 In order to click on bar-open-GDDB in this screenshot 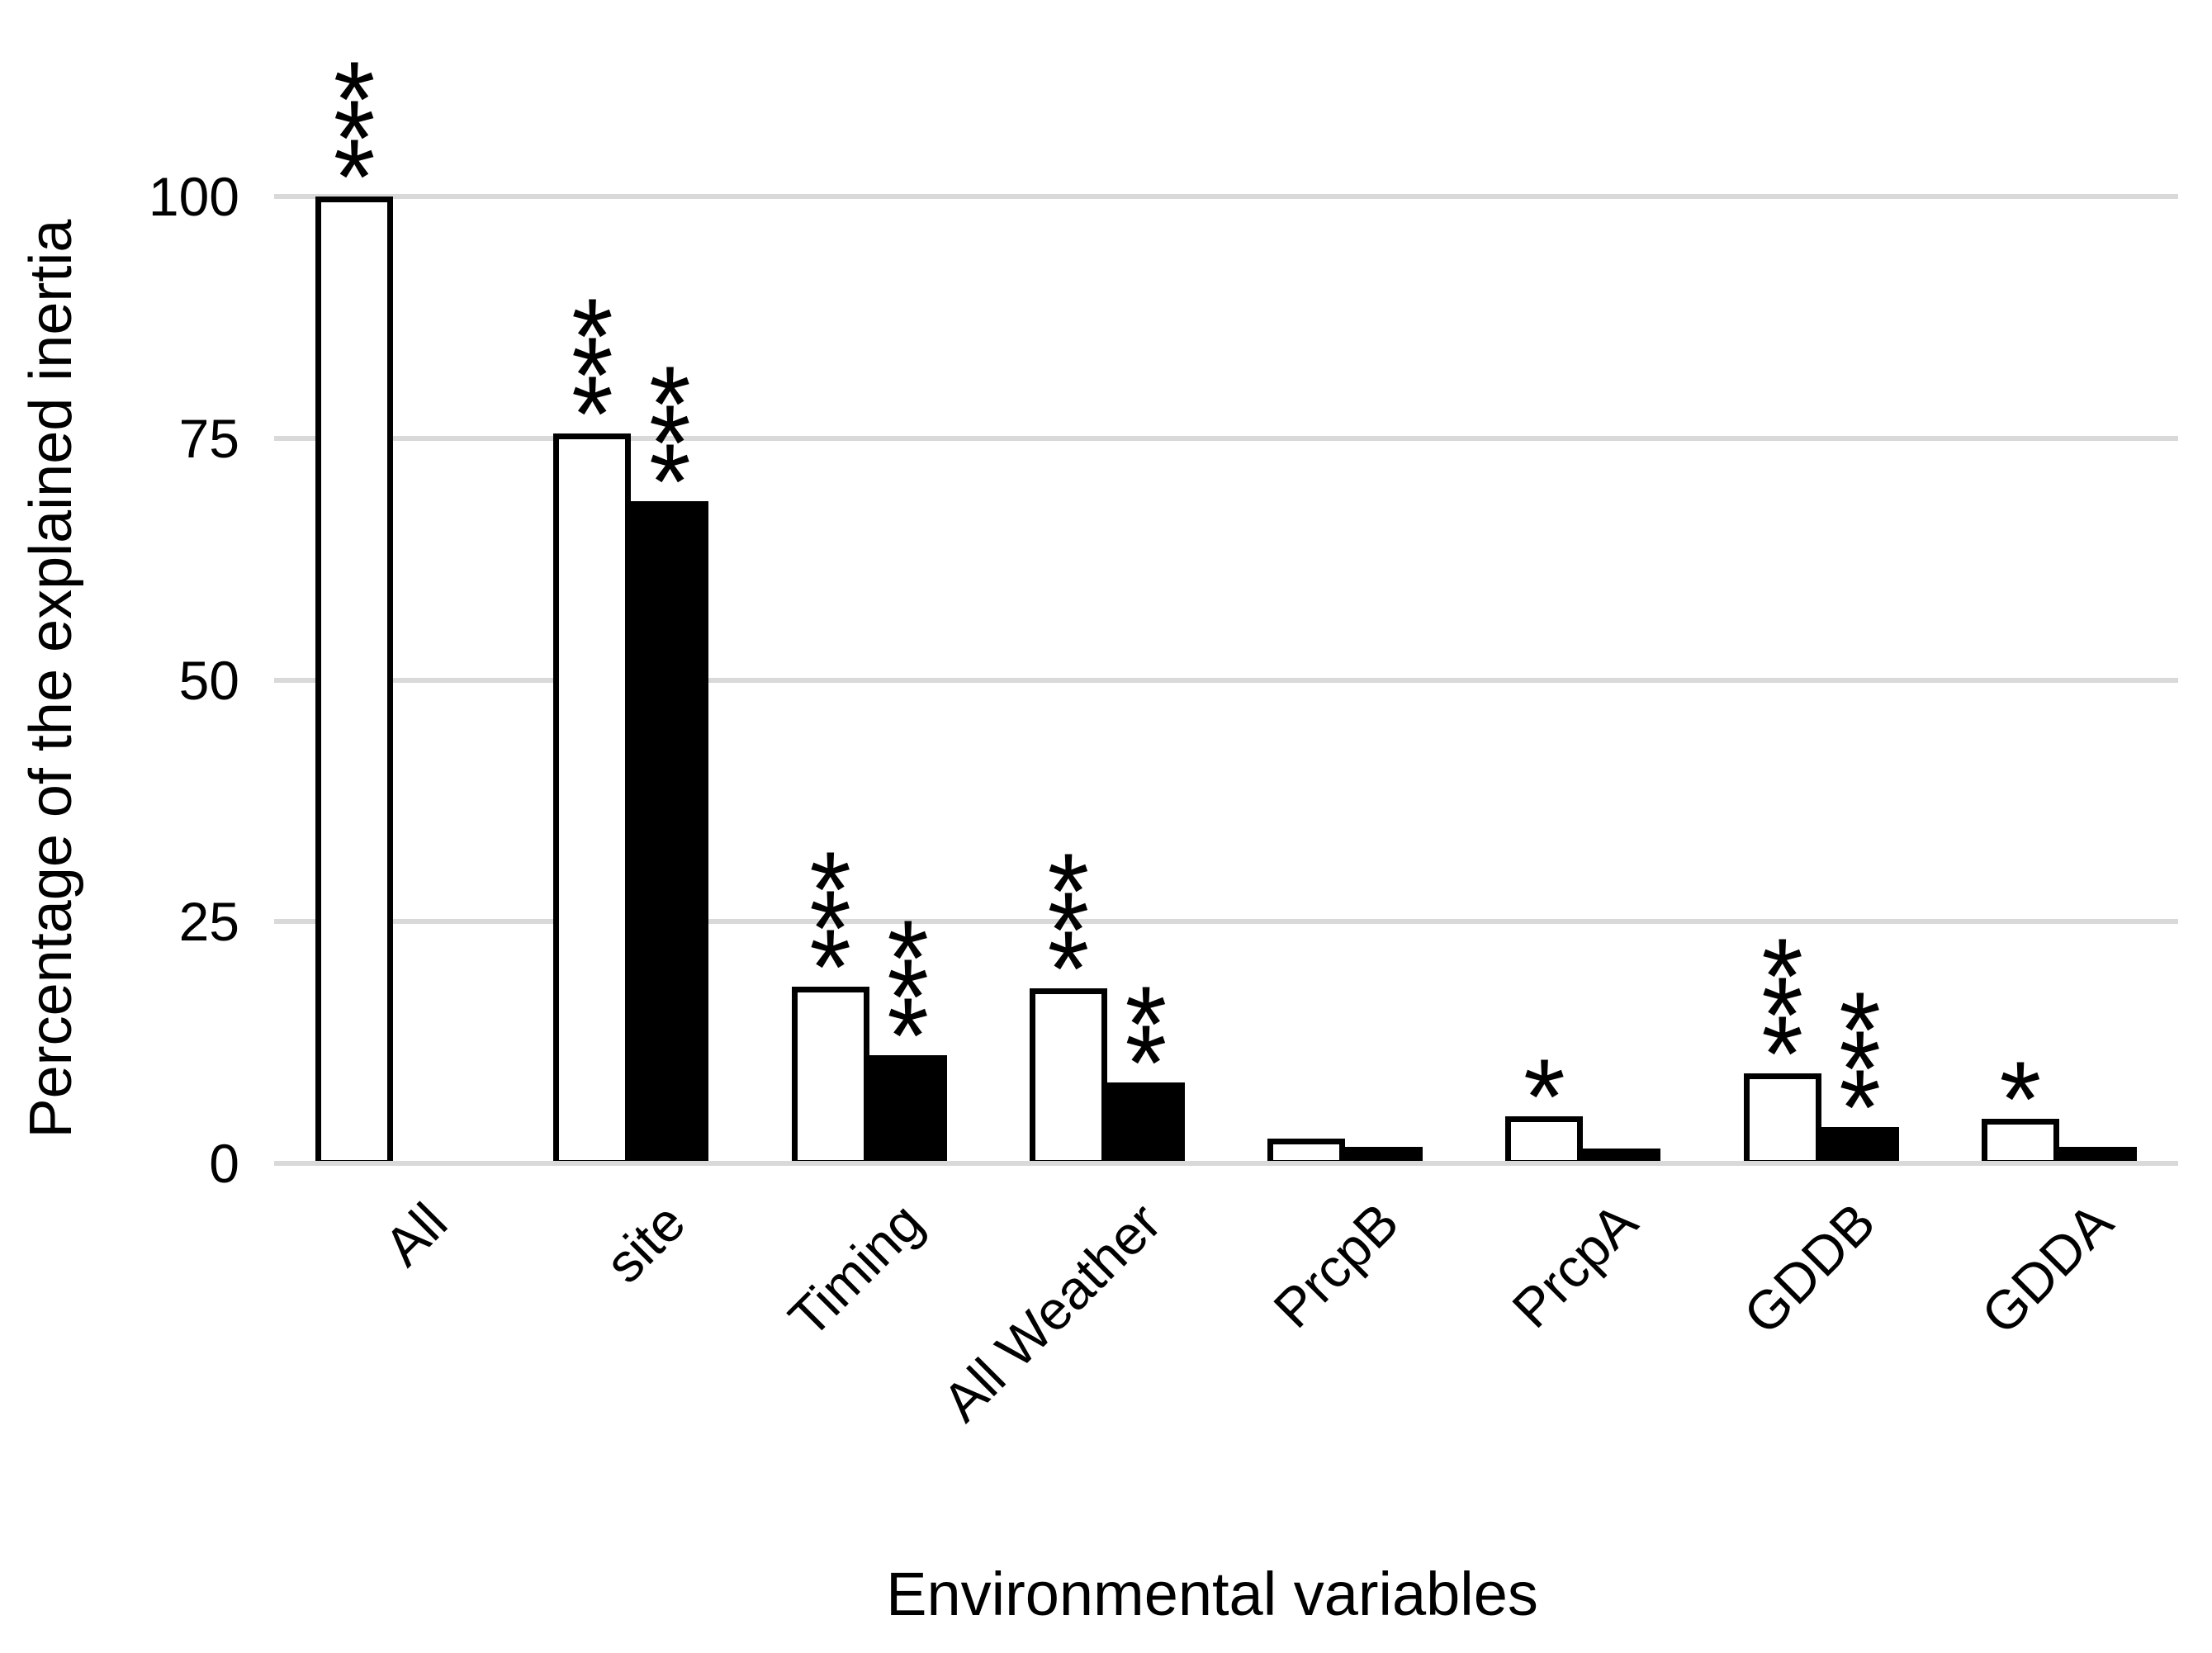, I will do `click(1782, 1119)`.